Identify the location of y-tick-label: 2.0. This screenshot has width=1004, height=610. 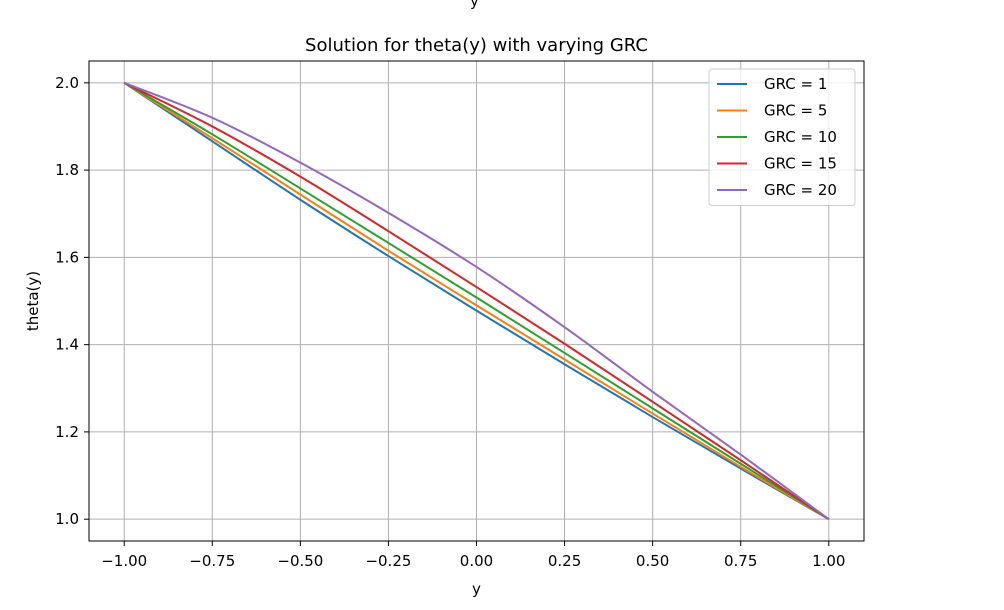
(67, 83).